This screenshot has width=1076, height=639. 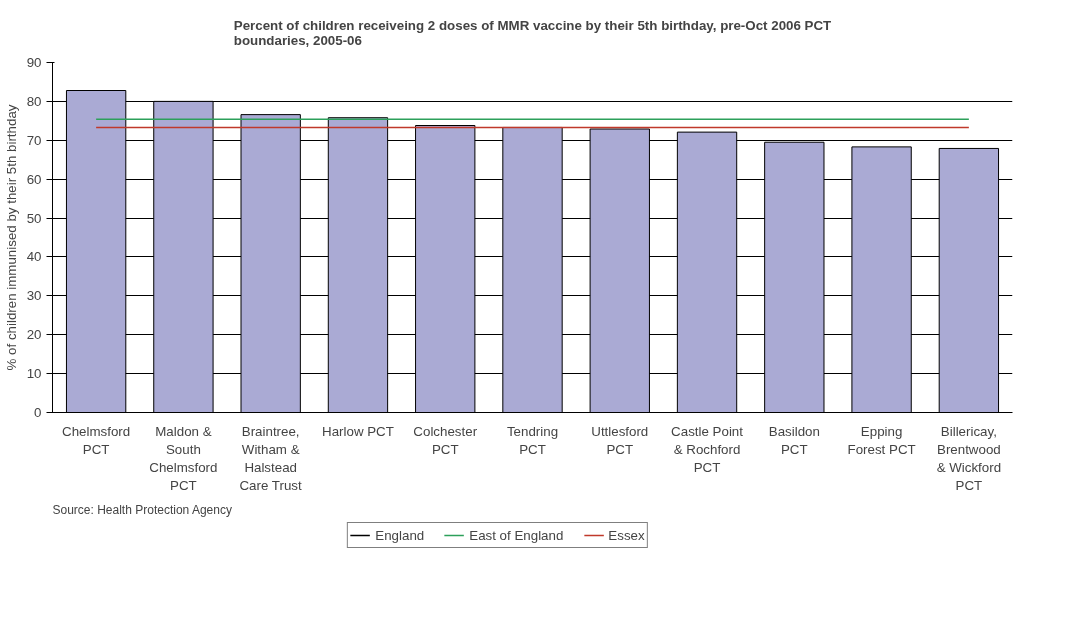 What do you see at coordinates (620, 440) in the screenshot?
I see `x-tick-label: Uttlesford PCT` at bounding box center [620, 440].